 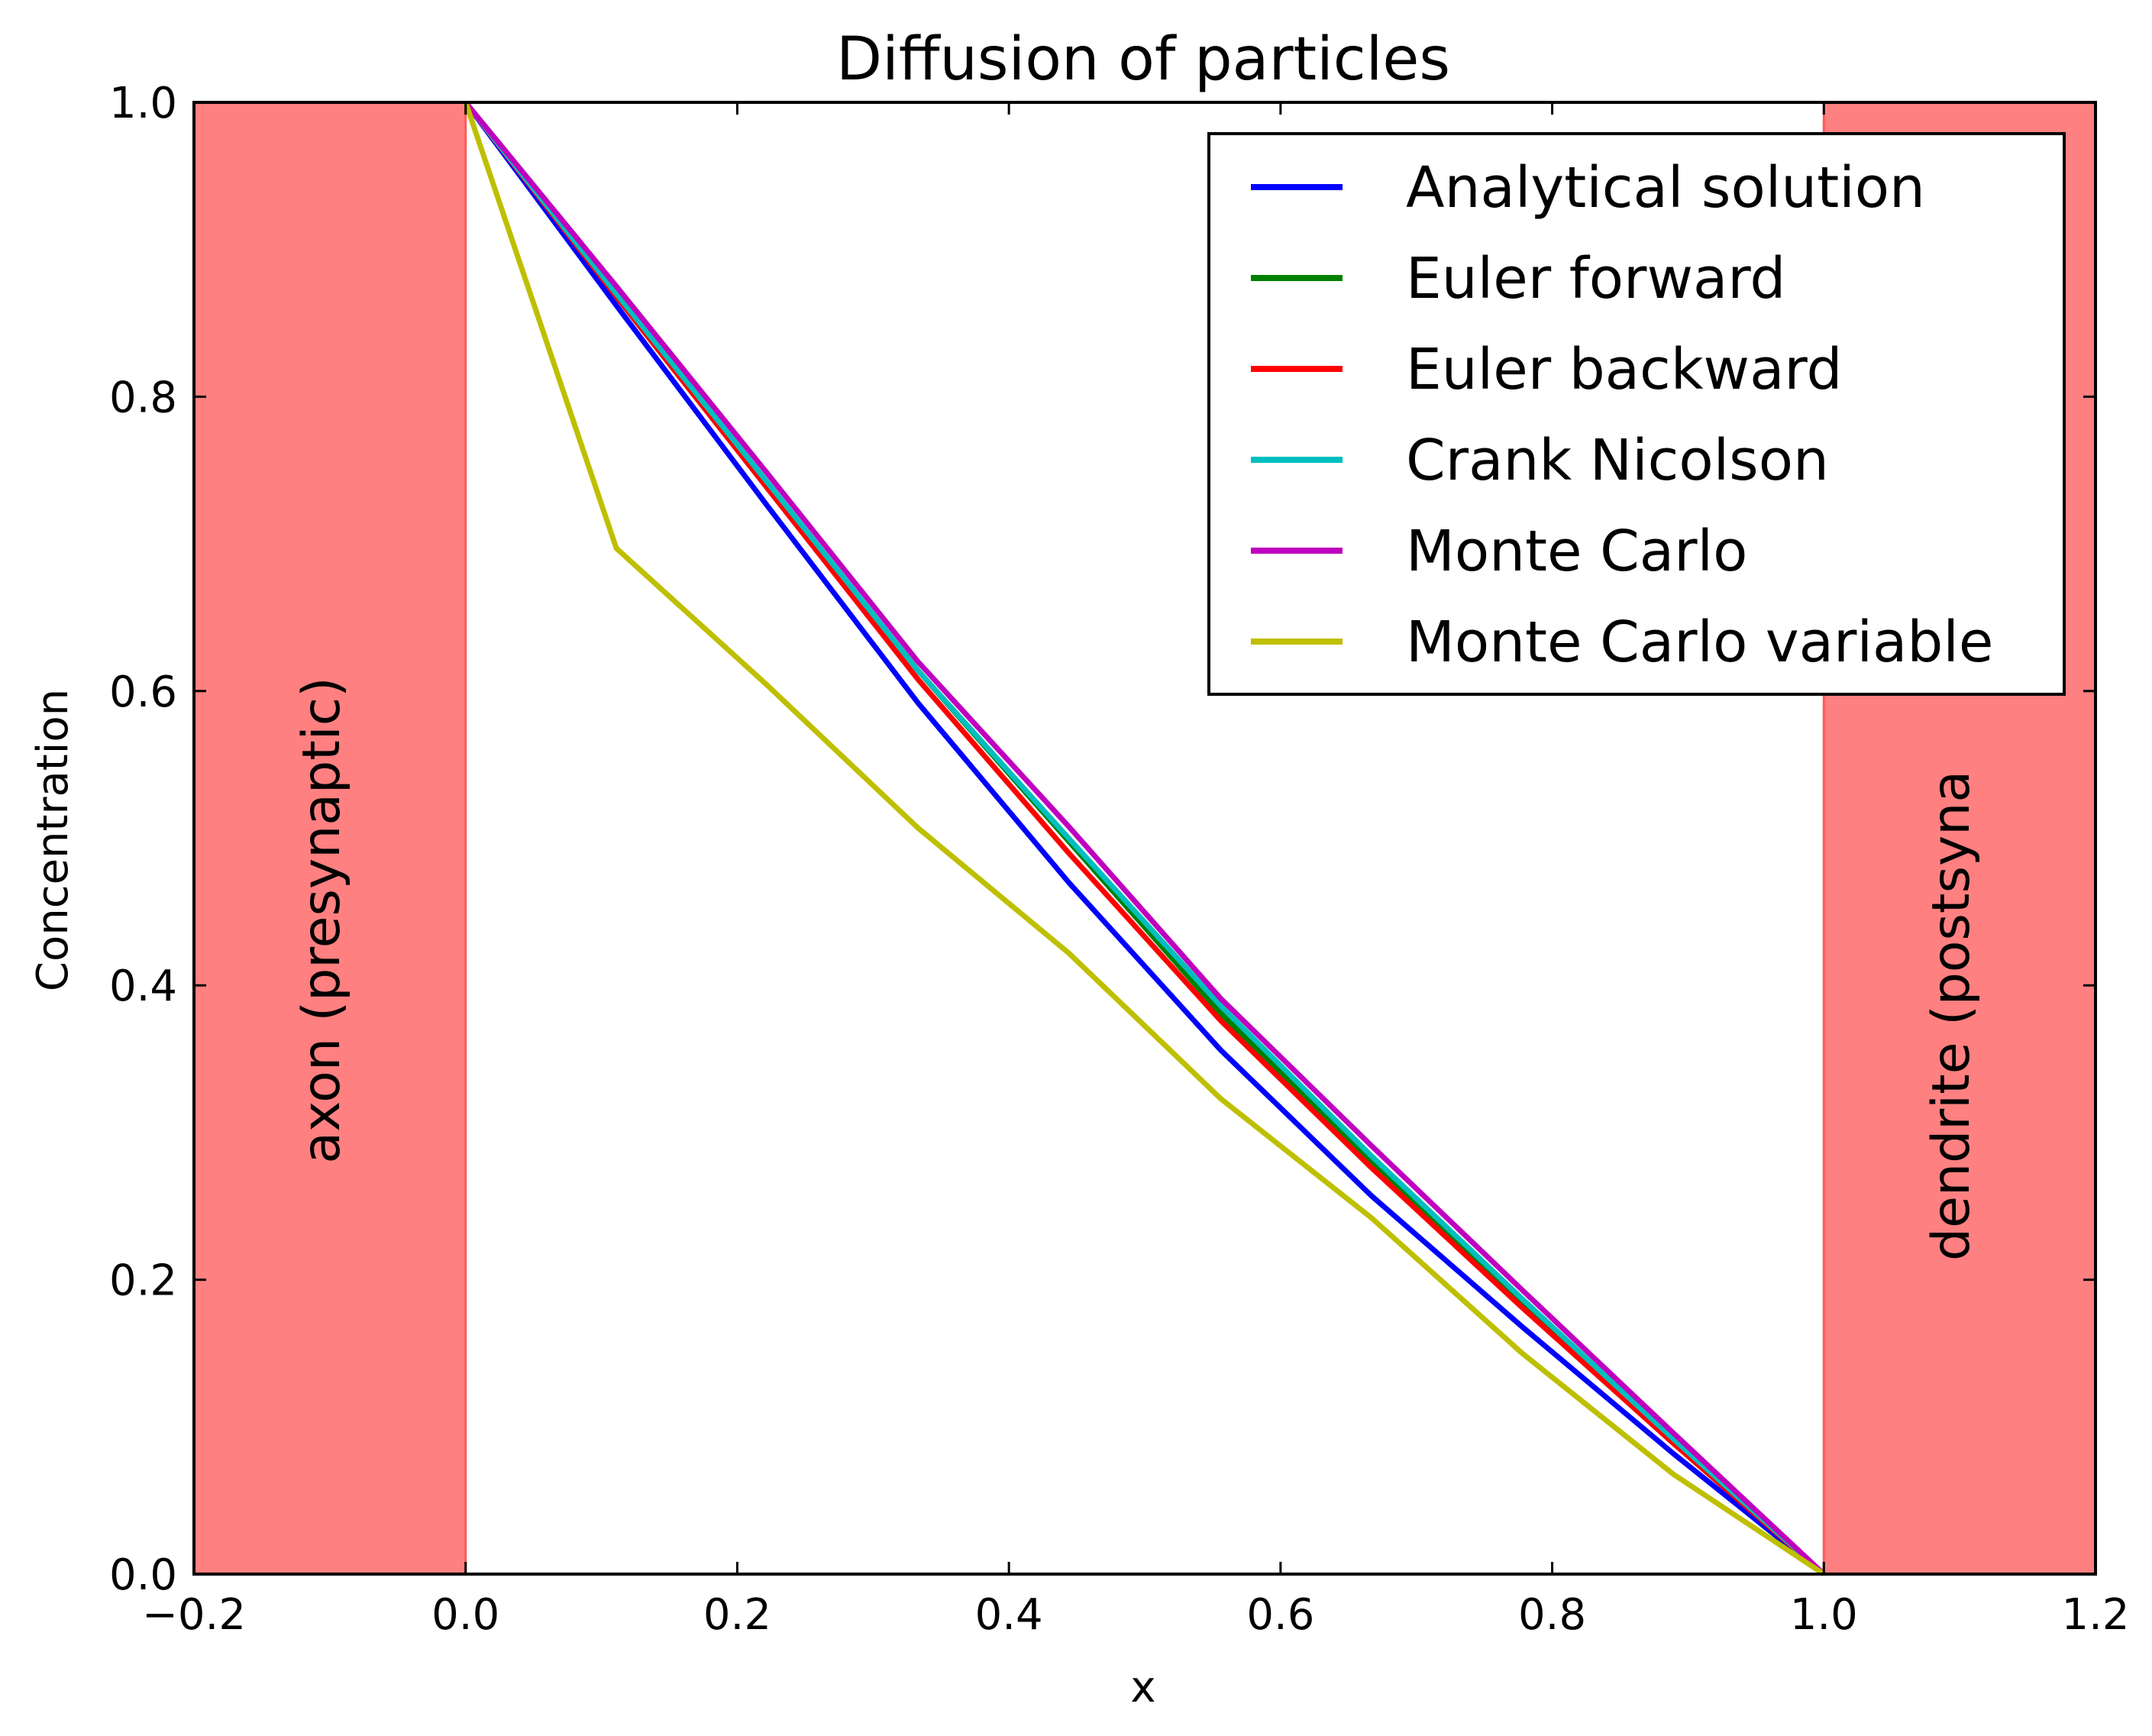 What do you see at coordinates (1624, 370) in the screenshot?
I see `legend-label-2: Euler backward` at bounding box center [1624, 370].